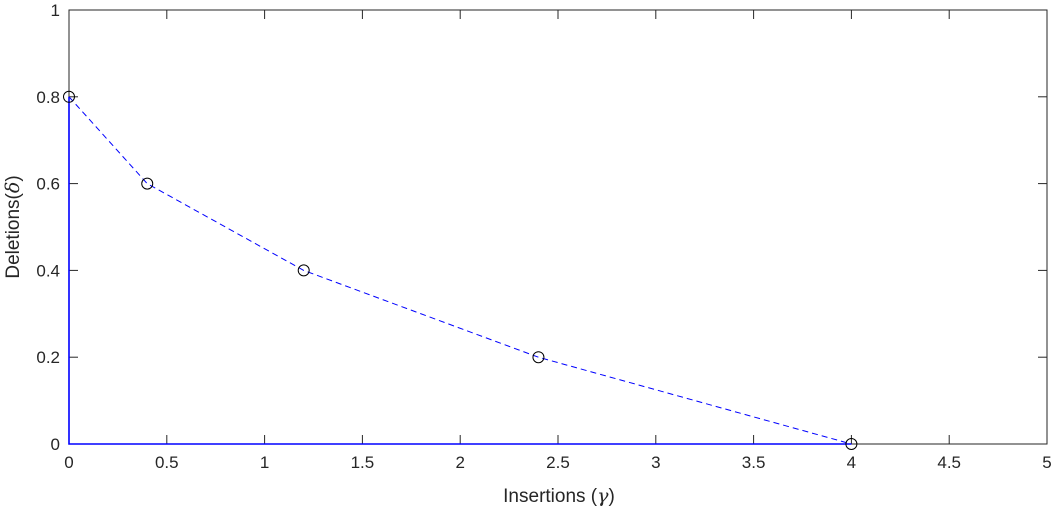 This screenshot has width=1055, height=511. What do you see at coordinates (550, 496) in the screenshot?
I see `x-axis-label-prefix: Insertions (` at bounding box center [550, 496].